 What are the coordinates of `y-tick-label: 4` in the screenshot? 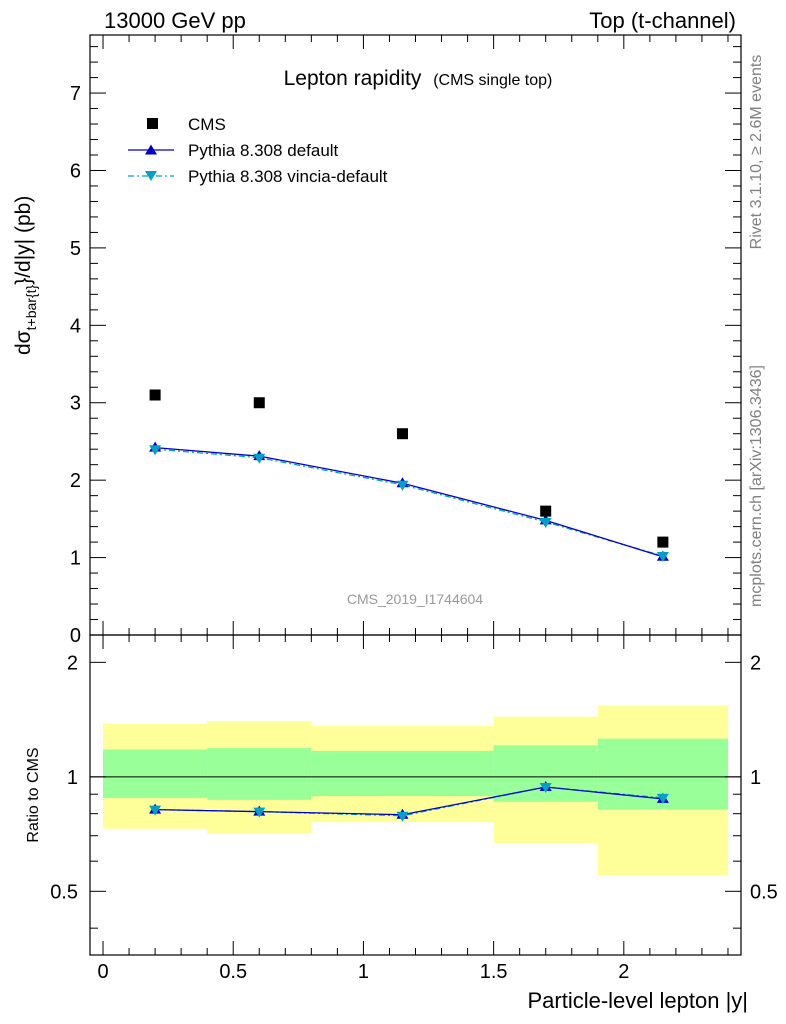 It's located at (75, 326).